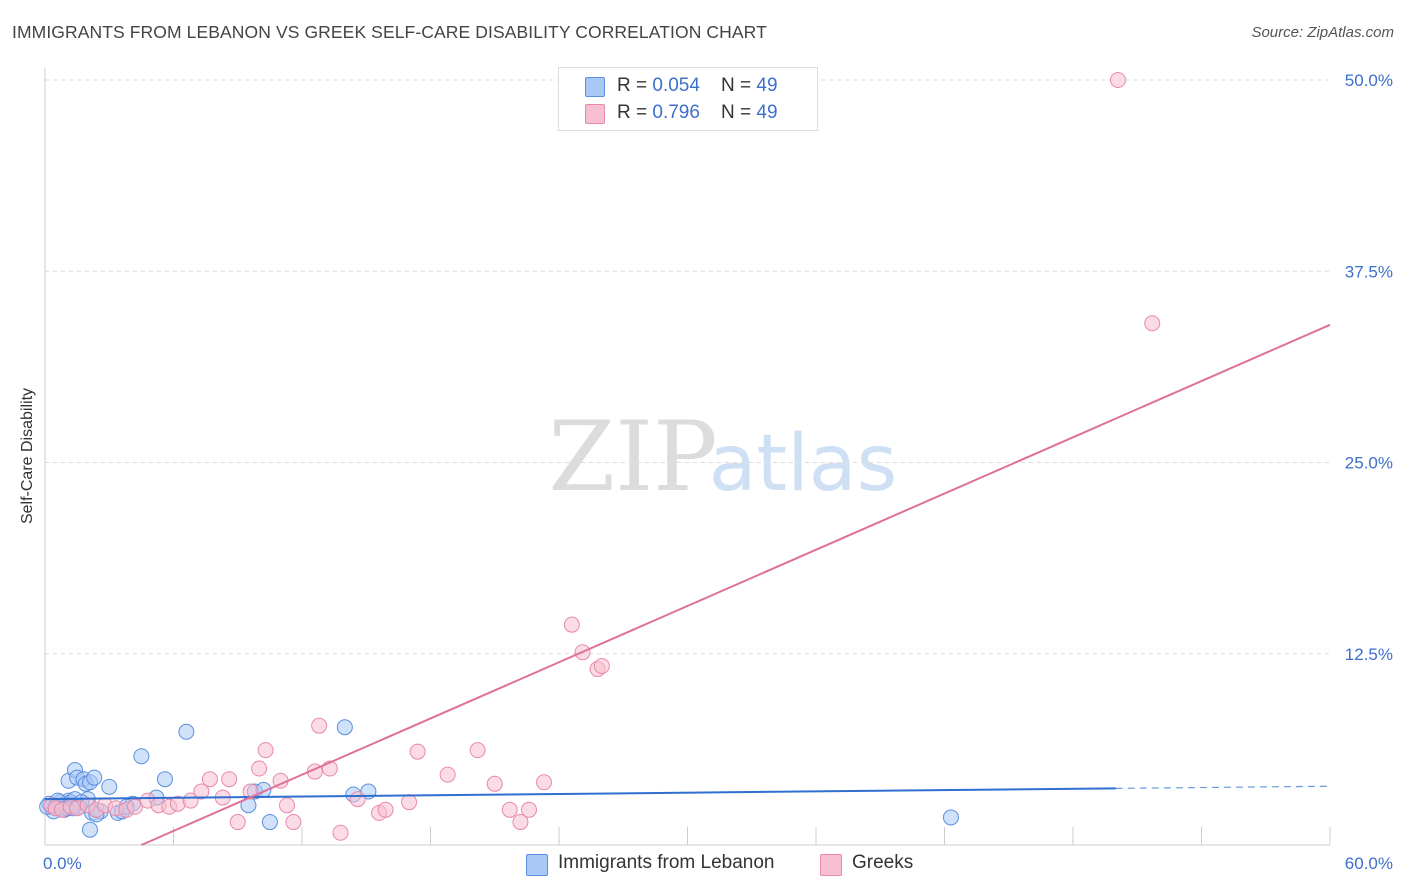 This screenshot has width=1406, height=892. I want to click on legend-swatch-greeks, so click(595, 114).